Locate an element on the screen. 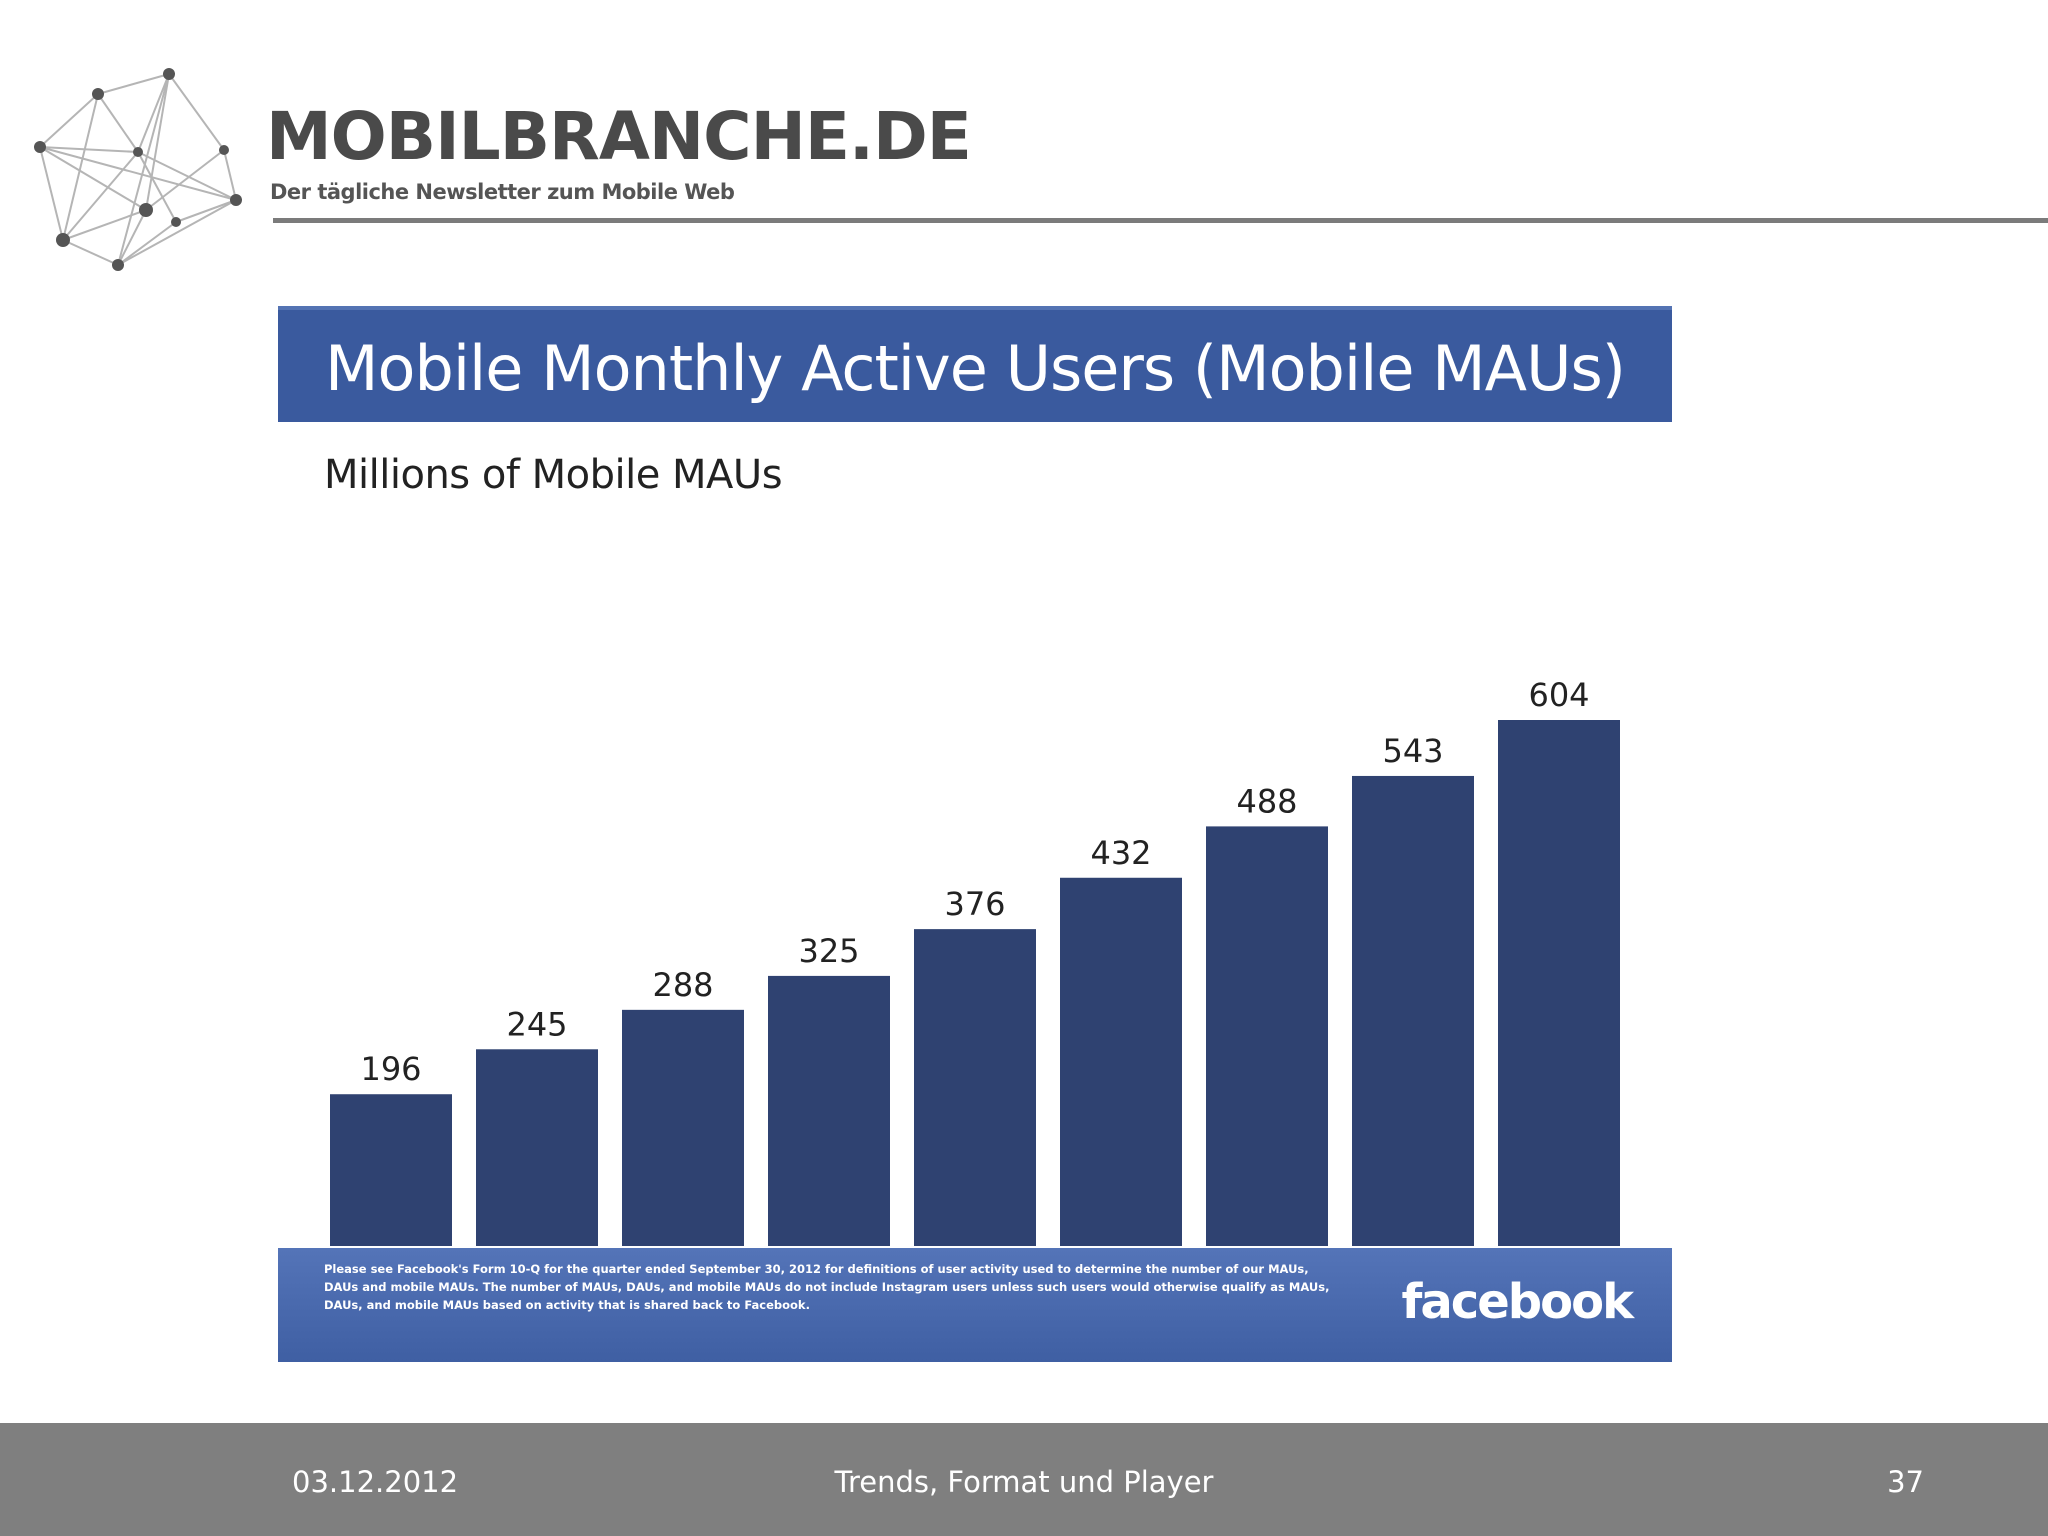 This screenshot has height=1536, width=2048. page-number: 37 is located at coordinates (1905, 1482).